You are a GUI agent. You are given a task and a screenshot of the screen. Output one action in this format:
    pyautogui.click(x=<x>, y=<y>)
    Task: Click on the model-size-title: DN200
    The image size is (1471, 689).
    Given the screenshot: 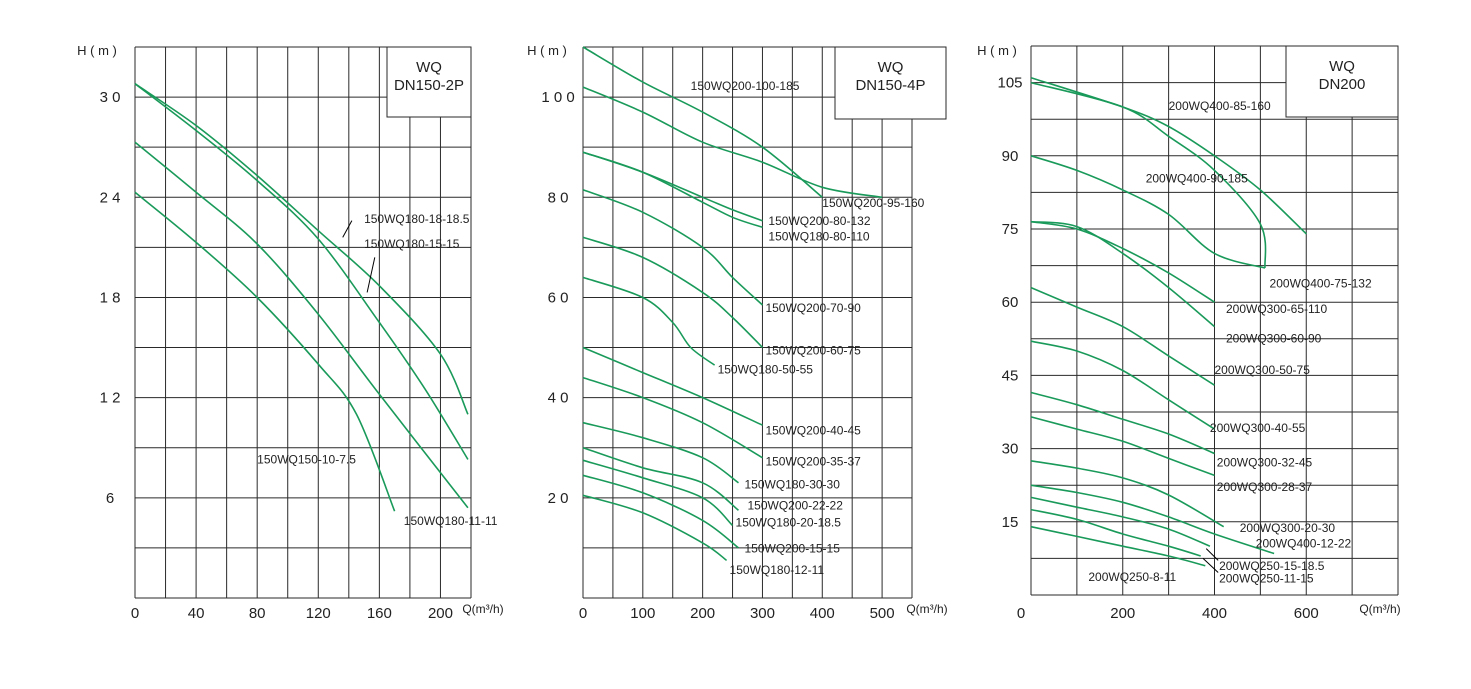 What is the action you would take?
    pyautogui.click(x=1342, y=84)
    